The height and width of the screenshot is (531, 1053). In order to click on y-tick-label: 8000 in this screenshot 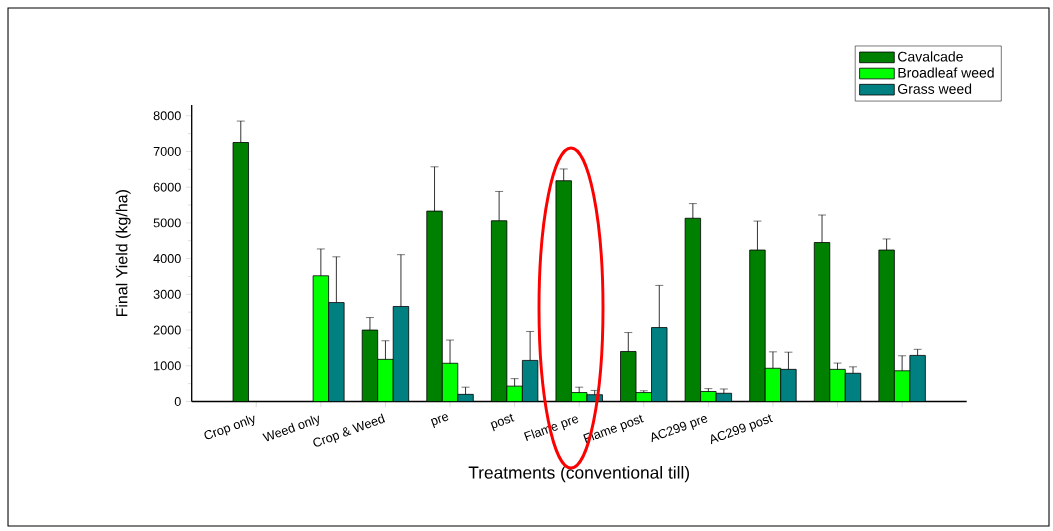, I will do `click(167, 116)`.